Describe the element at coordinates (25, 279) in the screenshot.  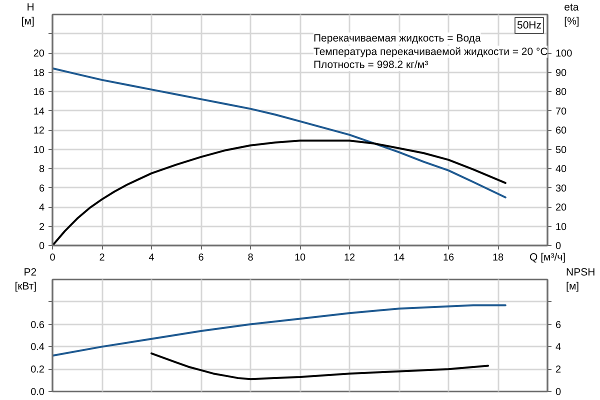
I see `y-axis-title: P2 [кВт]` at that location.